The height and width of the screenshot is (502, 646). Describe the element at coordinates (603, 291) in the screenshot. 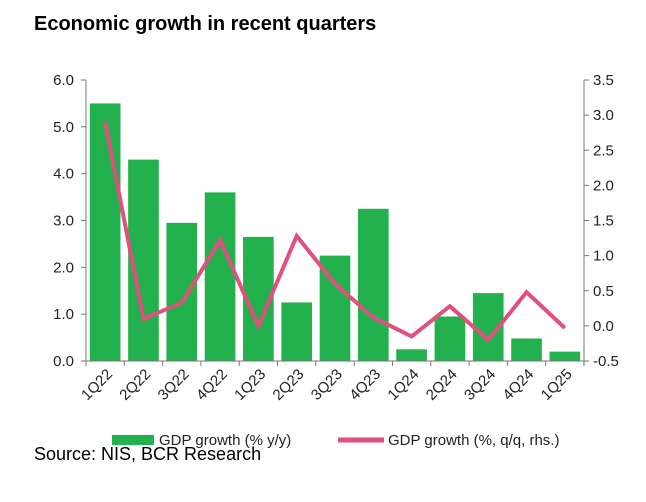

I see `right-tick-label: 0.5` at that location.